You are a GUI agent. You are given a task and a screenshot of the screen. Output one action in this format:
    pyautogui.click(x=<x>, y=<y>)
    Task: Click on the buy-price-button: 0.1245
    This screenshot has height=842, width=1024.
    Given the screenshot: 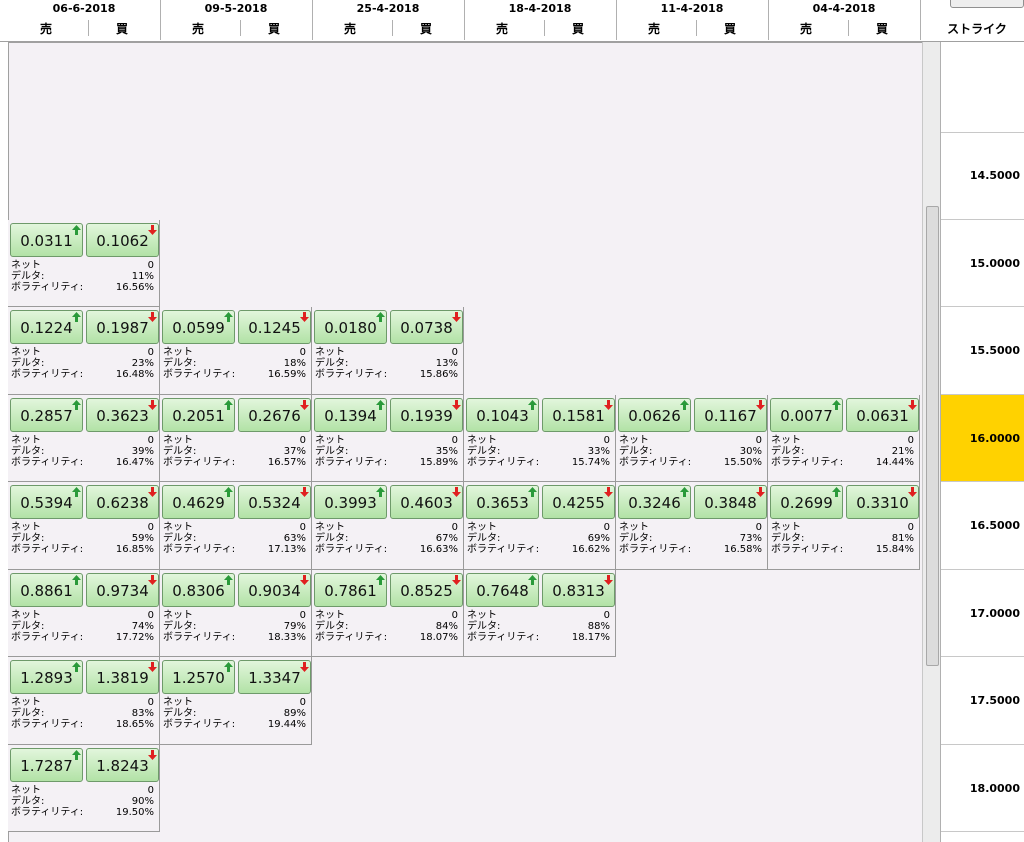 What is the action you would take?
    pyautogui.click(x=274, y=327)
    